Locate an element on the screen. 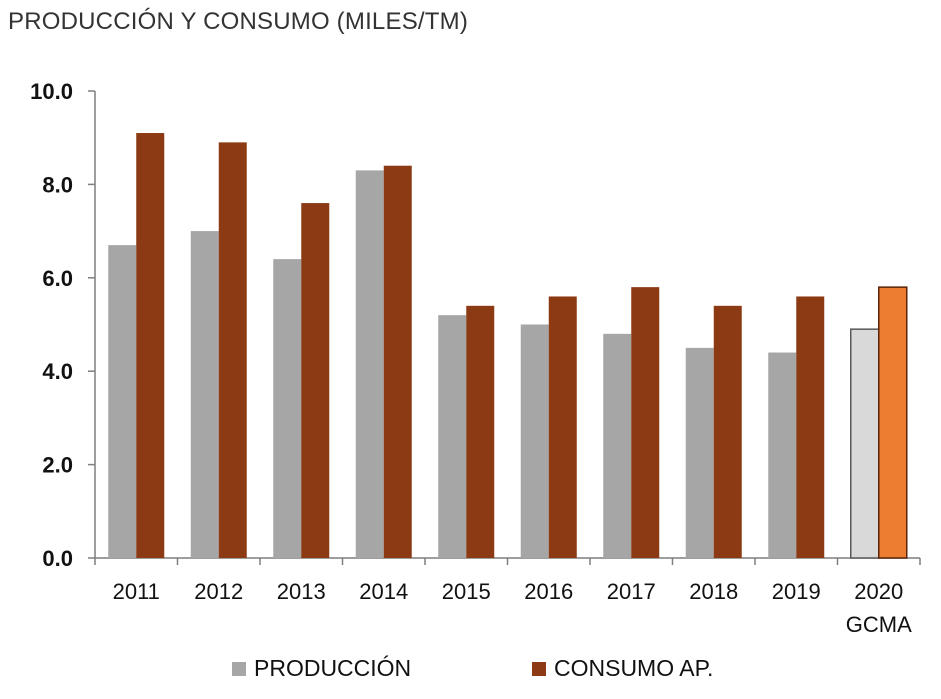 The width and height of the screenshot is (941, 699). bar-produccion-2017 is located at coordinates (617, 445).